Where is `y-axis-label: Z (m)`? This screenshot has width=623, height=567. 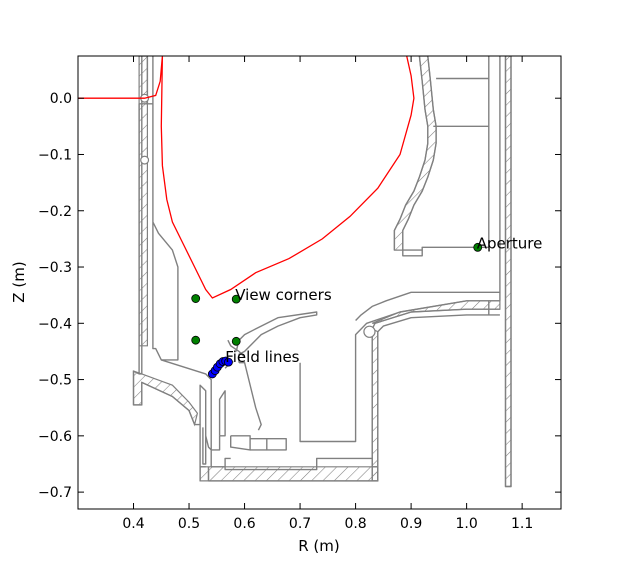
y-axis-label: Z (m) is located at coordinates (19, 281).